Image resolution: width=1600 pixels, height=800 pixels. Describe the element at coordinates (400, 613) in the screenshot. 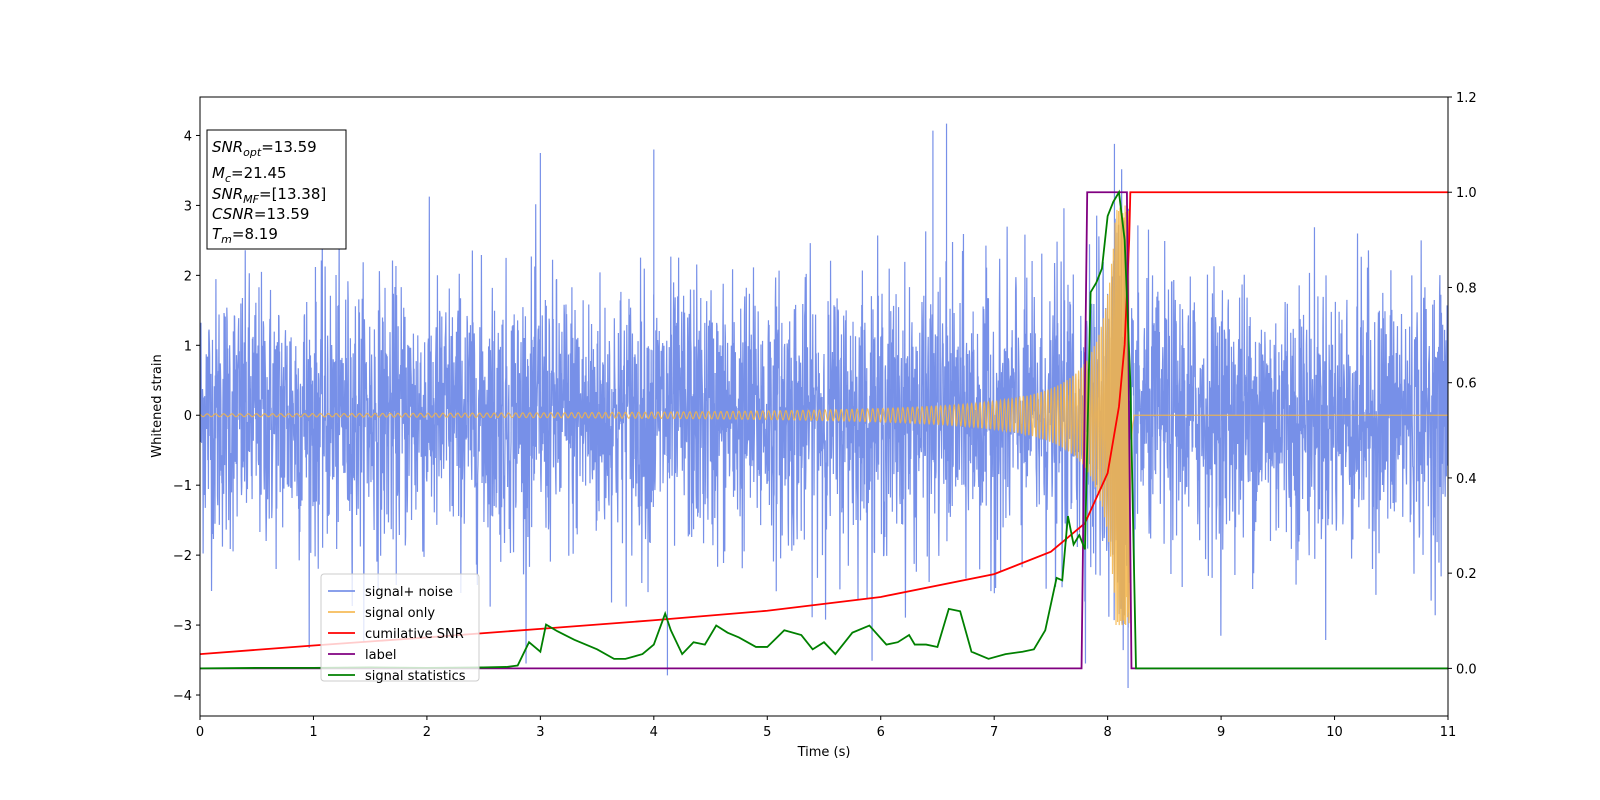

I see `legend-label: signal only` at that location.